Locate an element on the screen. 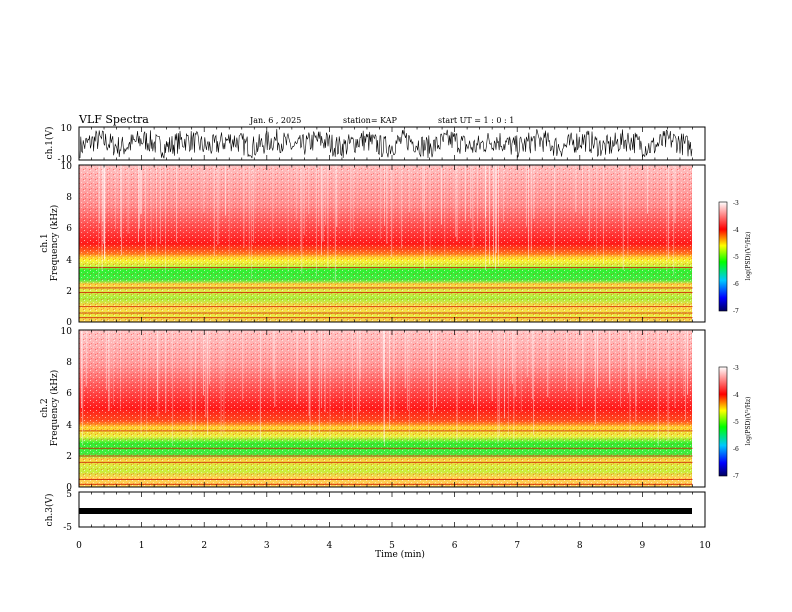 The image size is (792, 612). start-ut-label: start UT = 1 : 0 : 1 is located at coordinates (476, 120).